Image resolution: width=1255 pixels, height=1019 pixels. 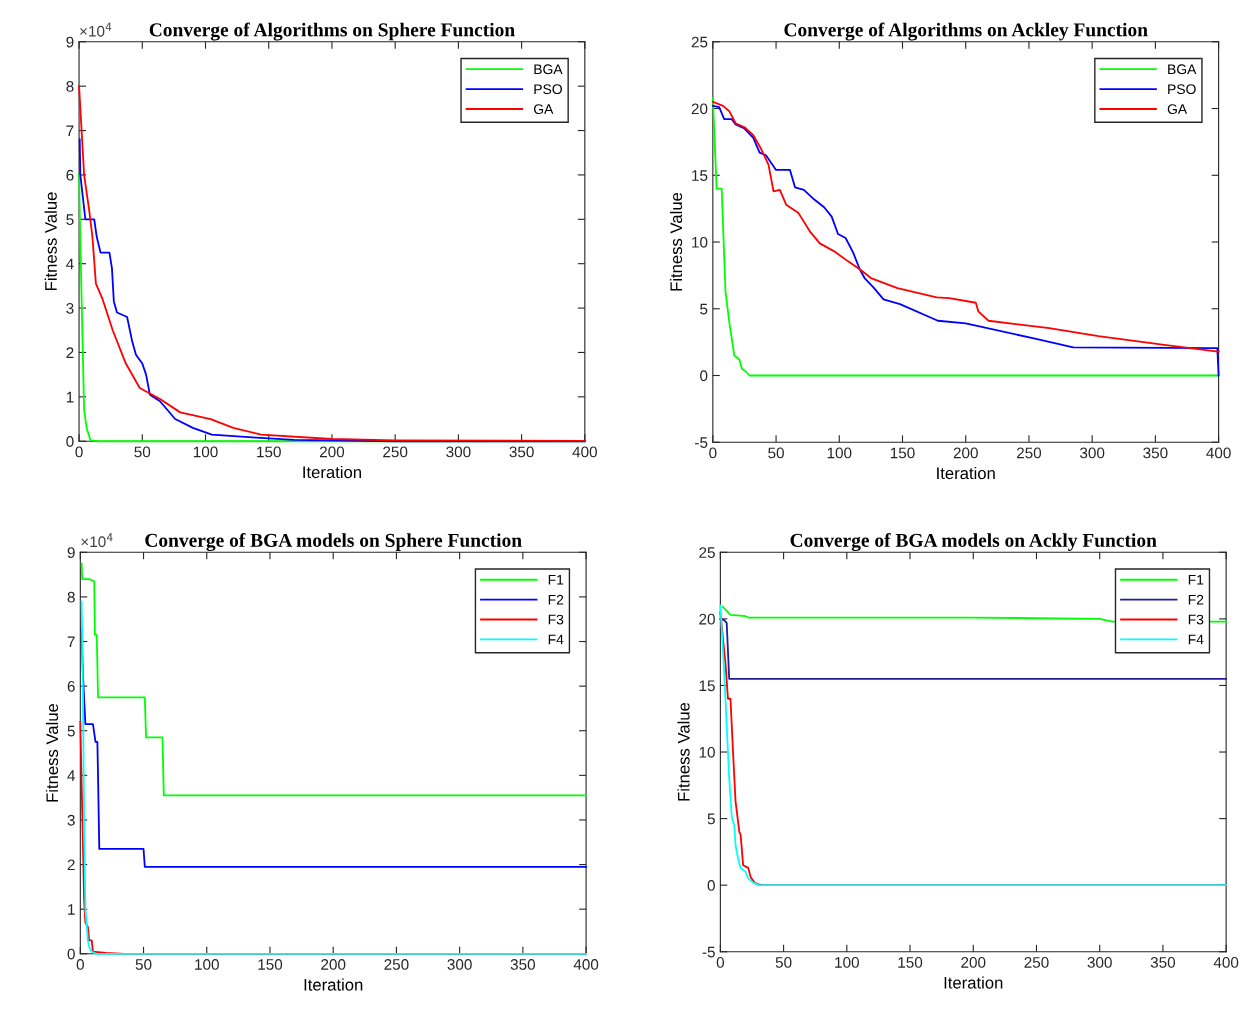 I want to click on chart-title: Converge of Algorithms on Sphere Function, so click(x=332, y=31).